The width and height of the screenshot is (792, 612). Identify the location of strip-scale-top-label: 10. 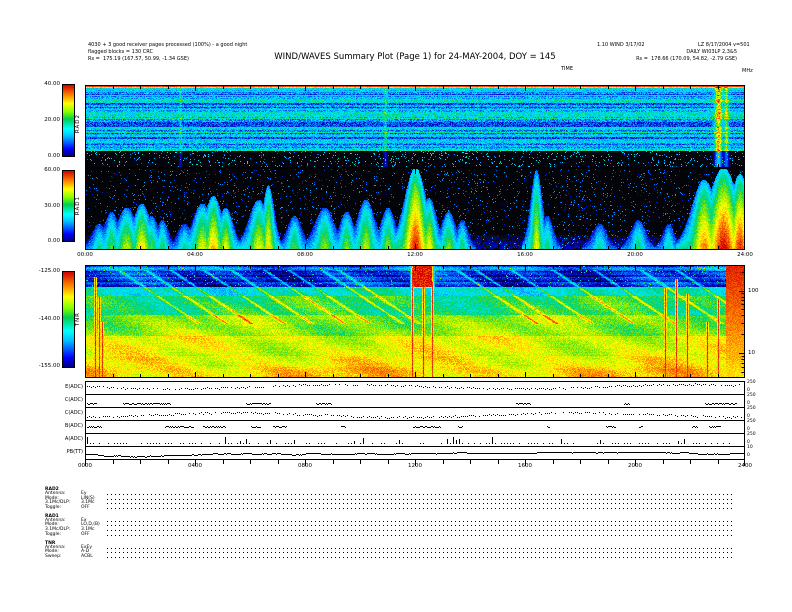
(750, 447).